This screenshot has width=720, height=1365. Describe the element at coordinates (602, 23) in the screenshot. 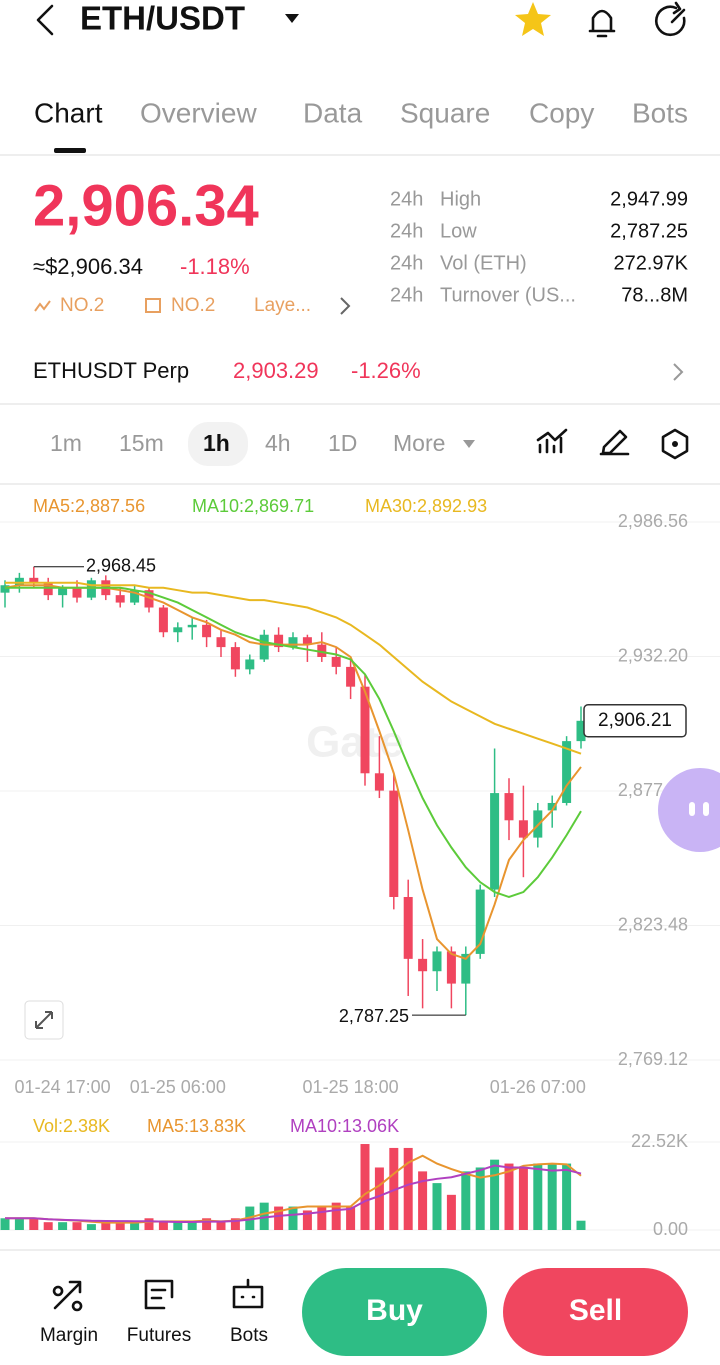

I see `bell-icon` at that location.